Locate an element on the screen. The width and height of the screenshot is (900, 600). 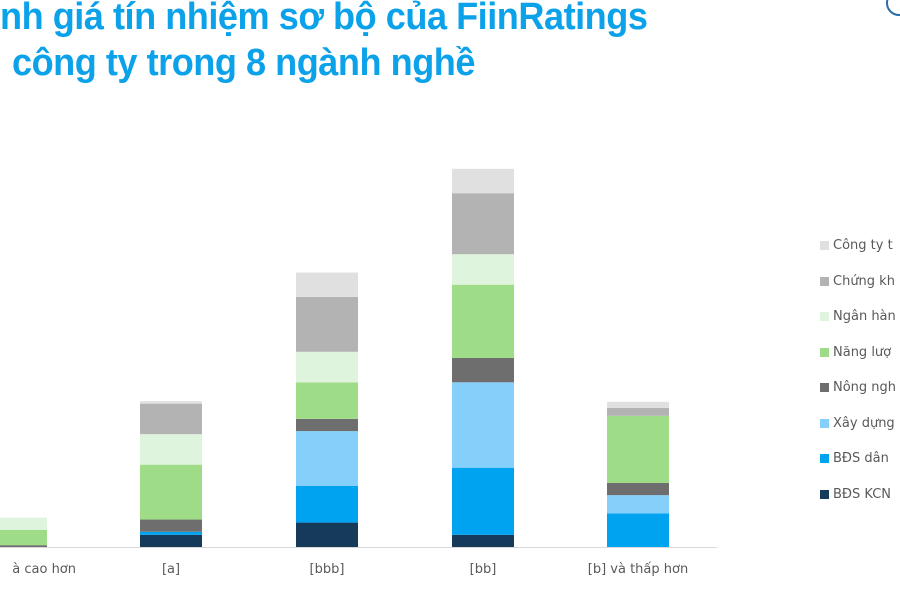
legend-label: Năng lượ is located at coordinates (862, 352).